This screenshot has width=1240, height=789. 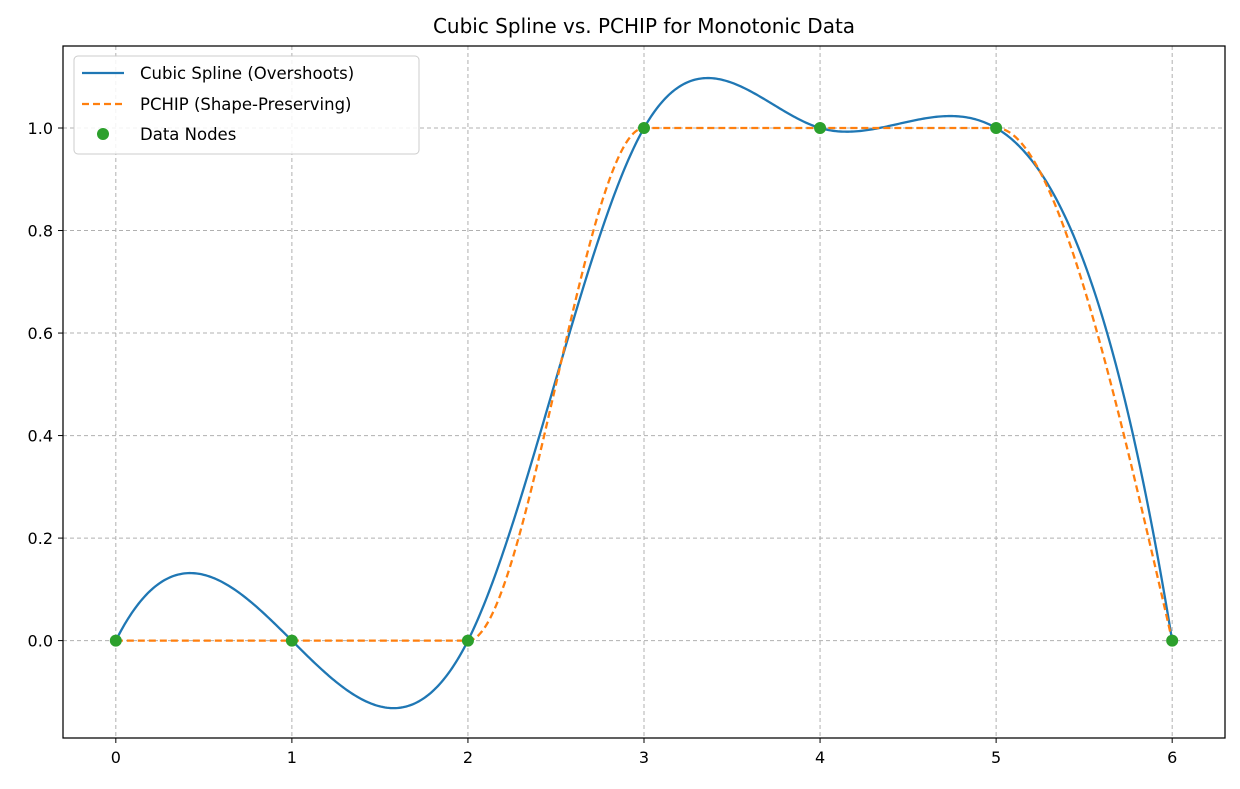 I want to click on x-tick-label: 2, so click(x=468, y=757).